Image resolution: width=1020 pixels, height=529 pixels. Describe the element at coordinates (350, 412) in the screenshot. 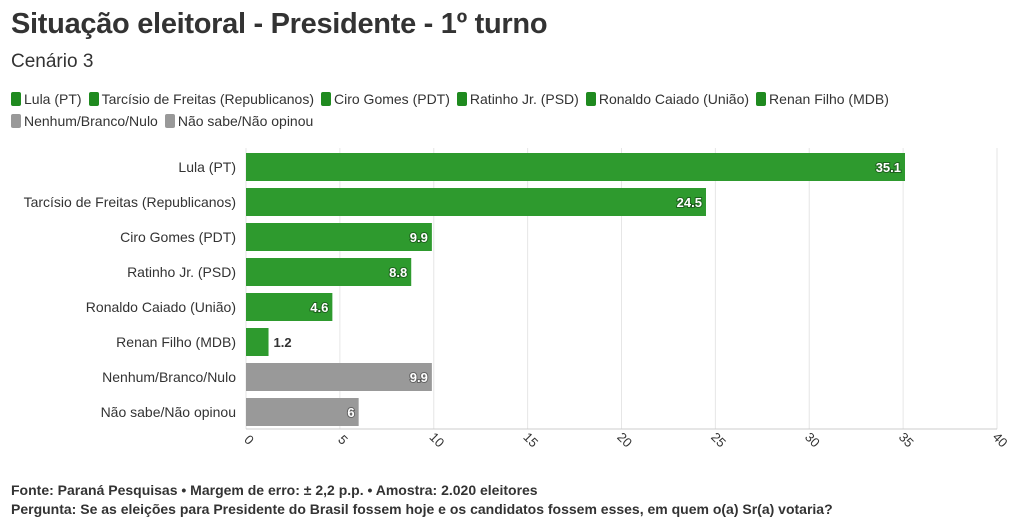

I see `data-label: 6` at that location.